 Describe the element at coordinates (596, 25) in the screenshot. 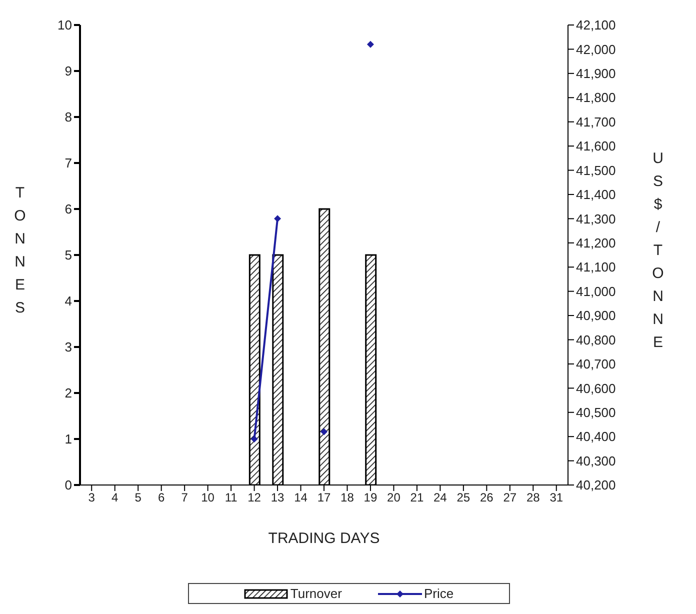

I see `y2-tick-label: 42,100` at that location.